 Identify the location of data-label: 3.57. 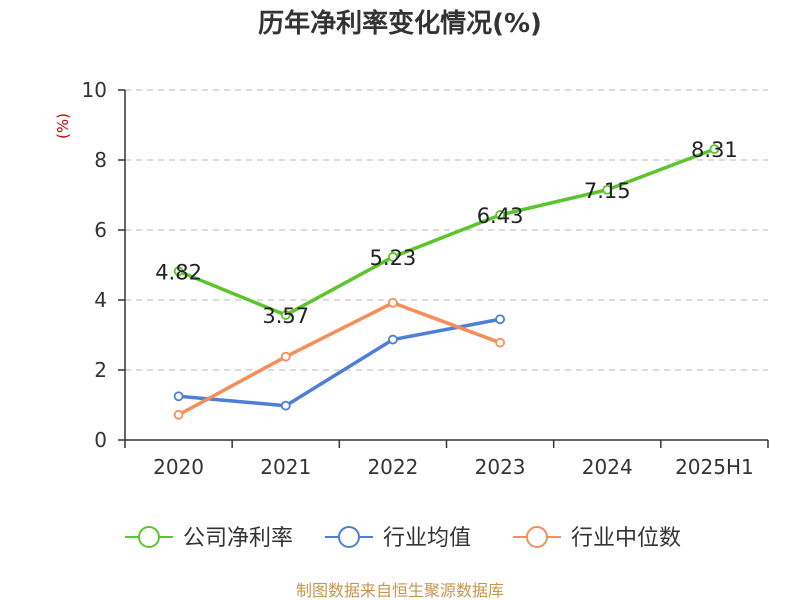
(285, 316).